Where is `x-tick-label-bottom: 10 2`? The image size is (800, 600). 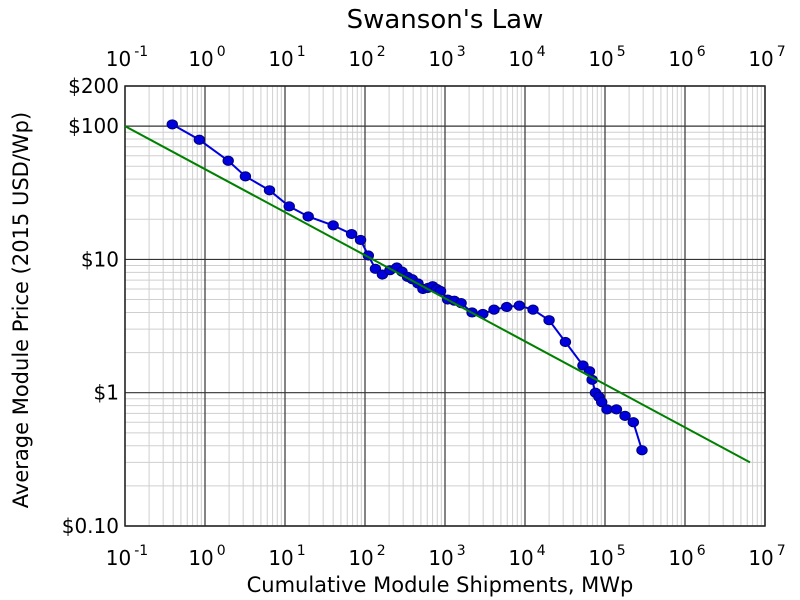 x-tick-label-bottom: 10 2 is located at coordinates (366, 556).